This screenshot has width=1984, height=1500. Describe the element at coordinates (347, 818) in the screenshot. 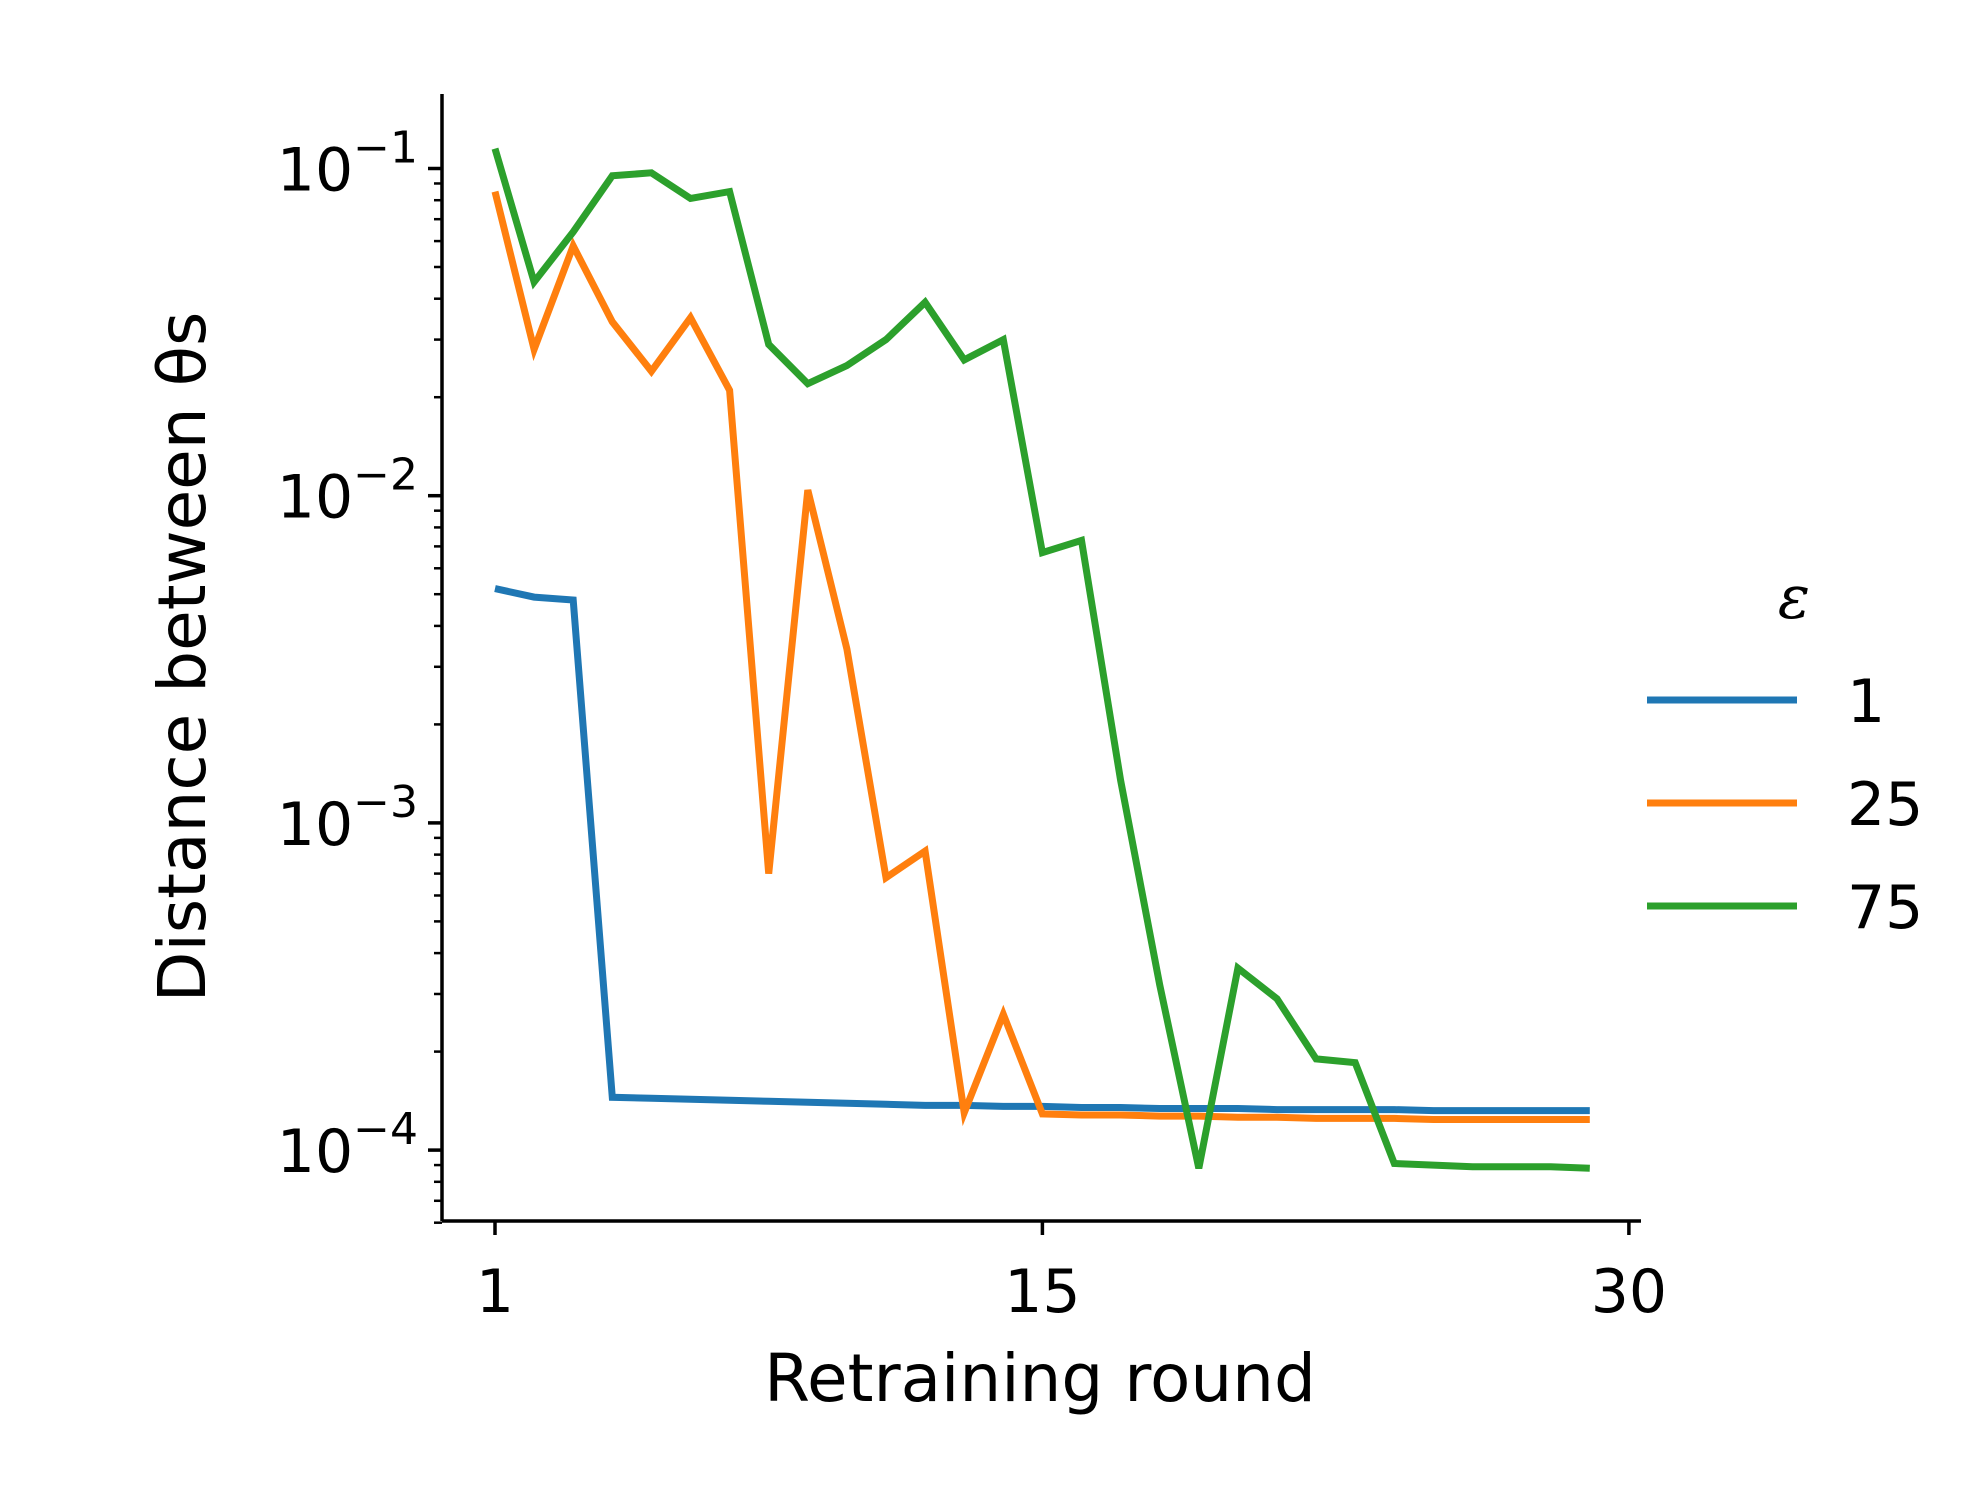

I see `y-tick-label: 10⁻³` at that location.